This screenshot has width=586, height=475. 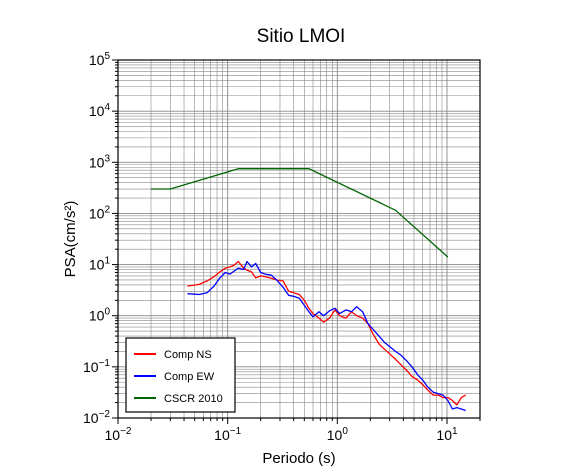 What do you see at coordinates (189, 377) in the screenshot?
I see `legend-label: Comp EW` at bounding box center [189, 377].